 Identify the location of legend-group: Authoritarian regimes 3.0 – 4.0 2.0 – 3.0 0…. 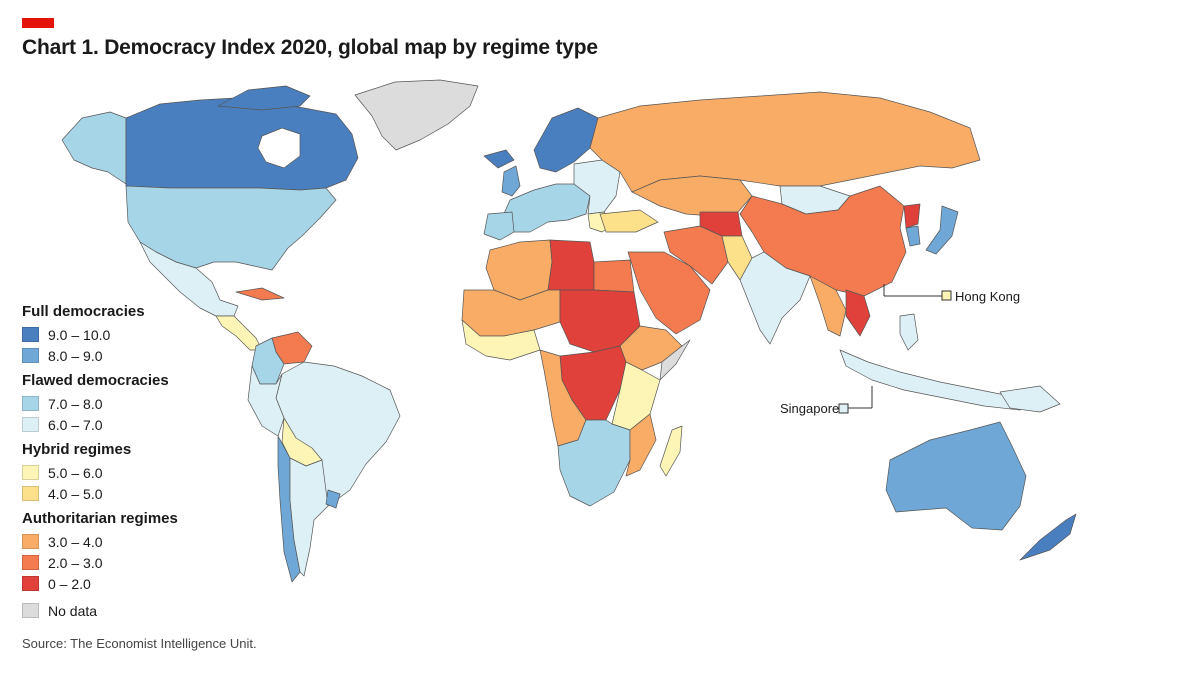
(122, 552).